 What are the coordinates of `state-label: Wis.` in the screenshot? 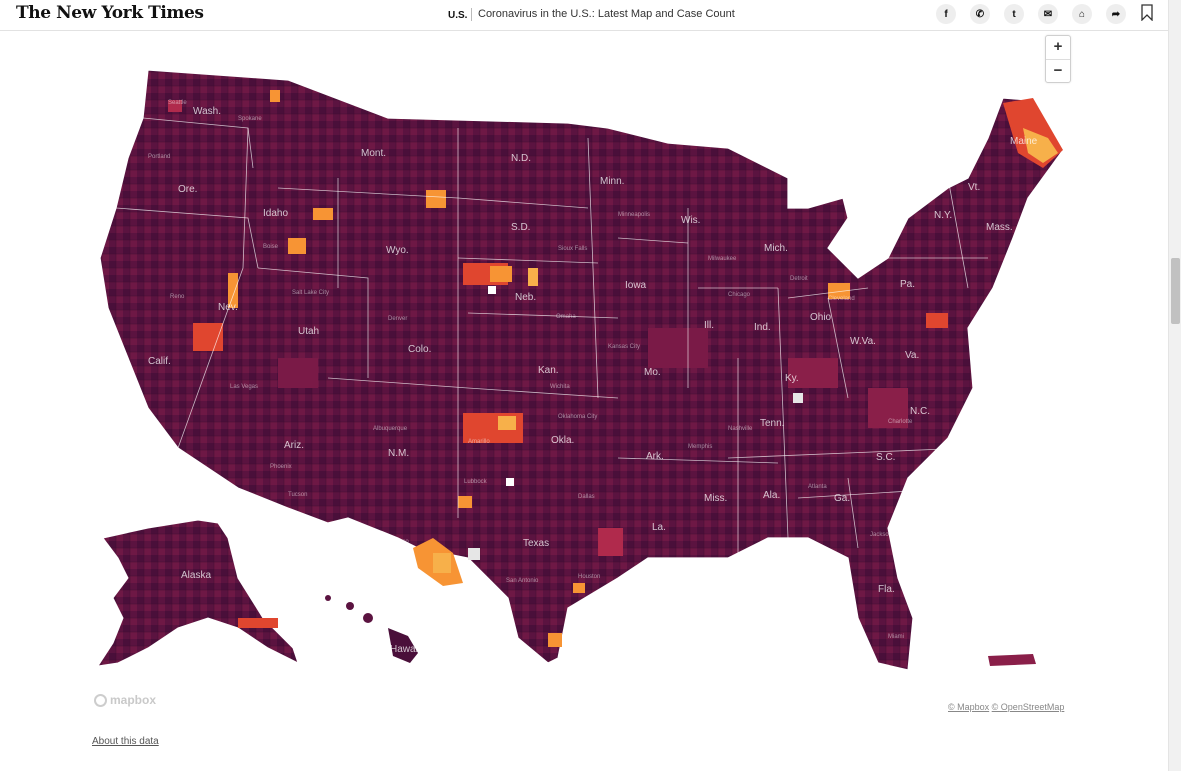 It's located at (690, 220).